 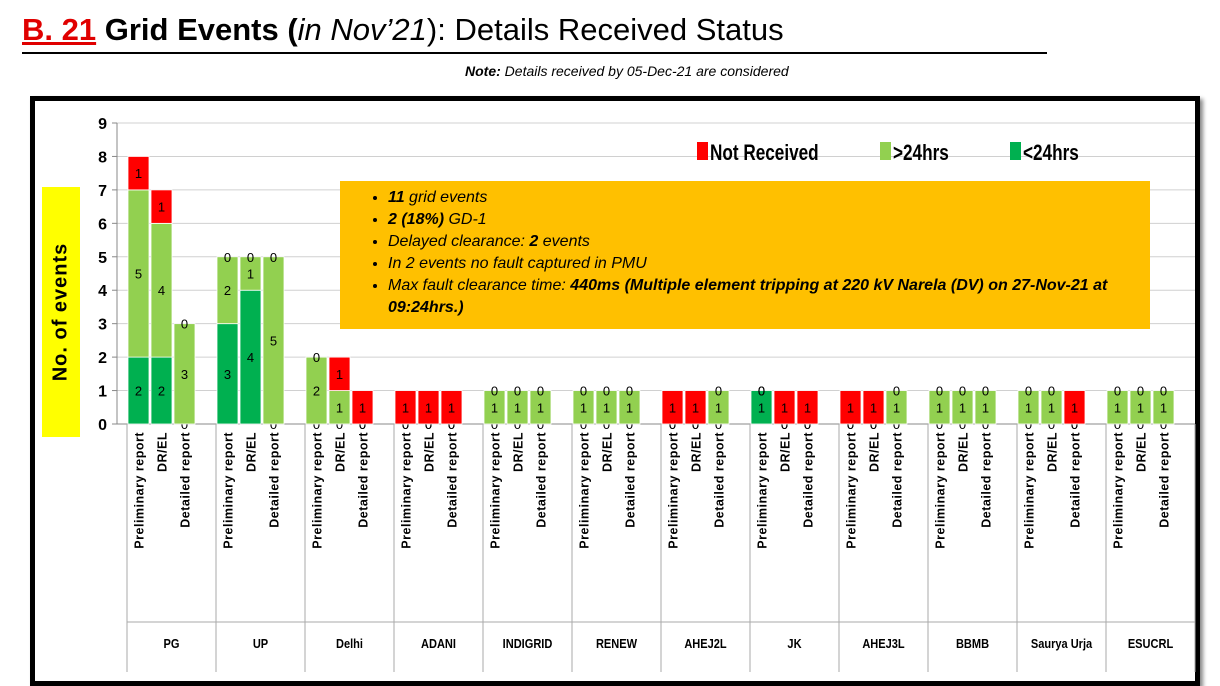 What do you see at coordinates (762, 242) in the screenshot?
I see `annotation-item: Delayed clearance: 2 events` at bounding box center [762, 242].